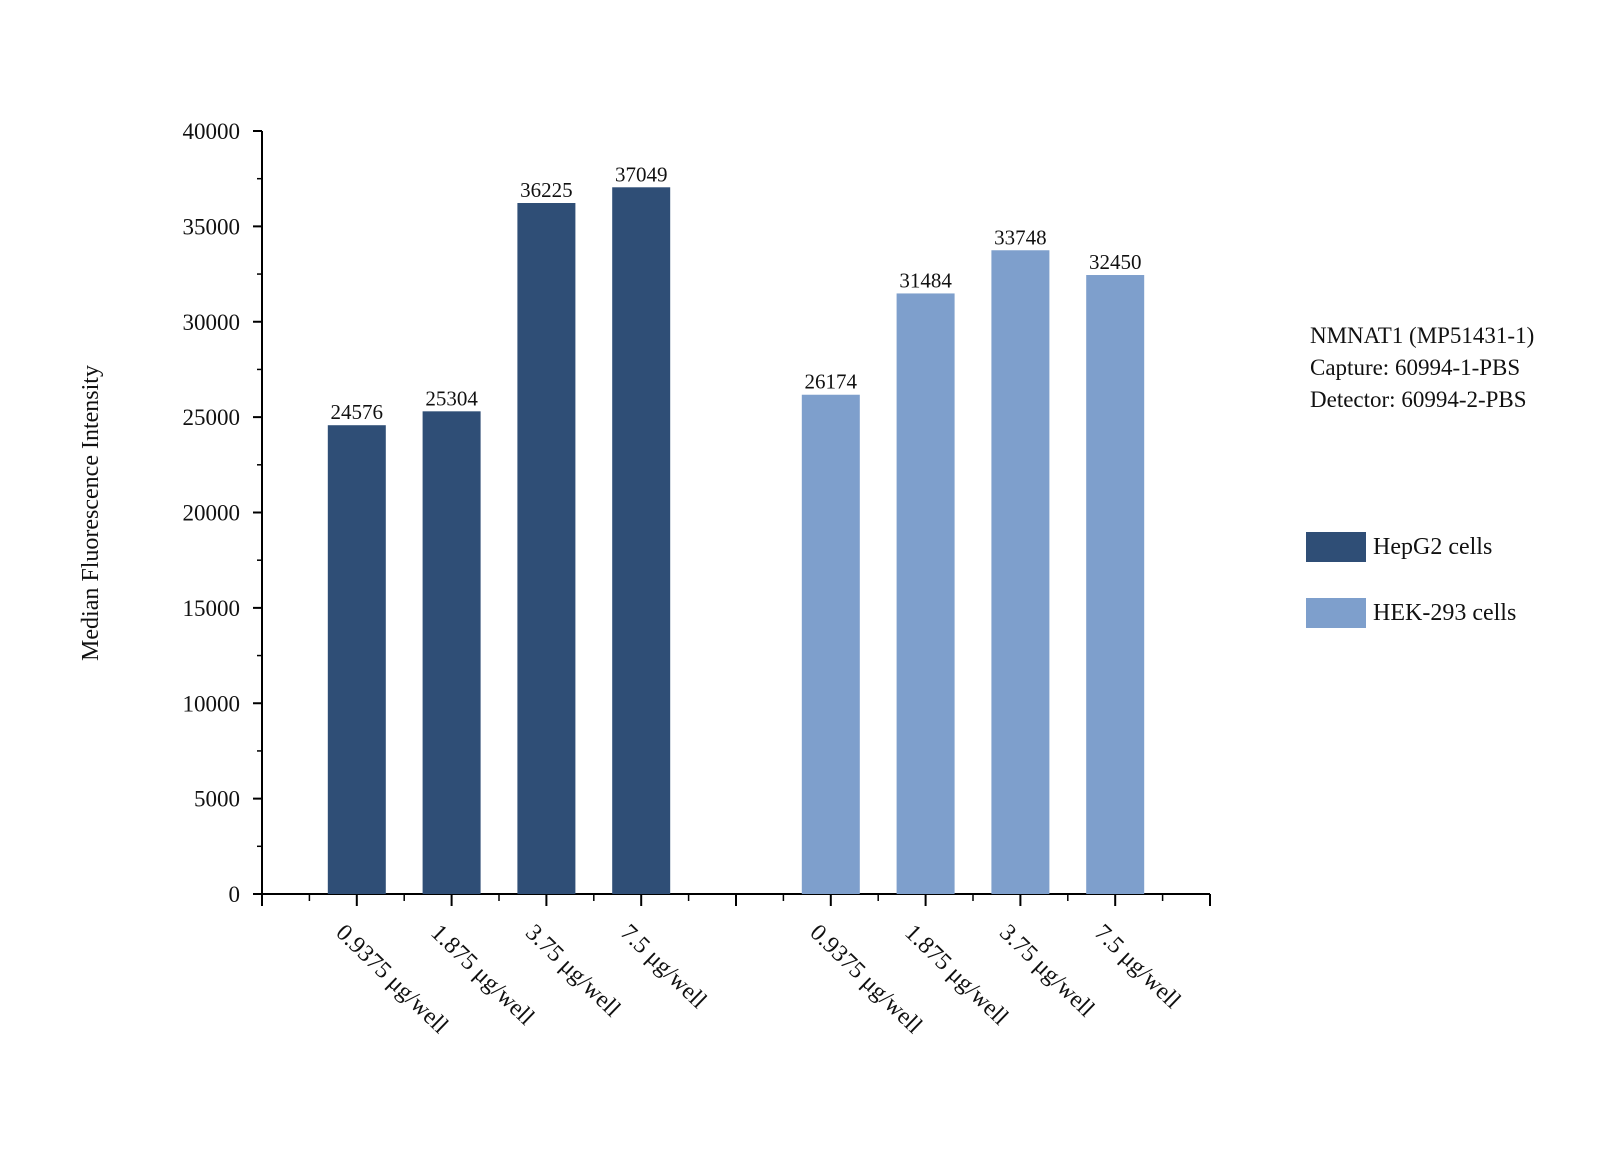  I want to click on legend-item-hek293: HEK-293 cells, so click(1411, 613).